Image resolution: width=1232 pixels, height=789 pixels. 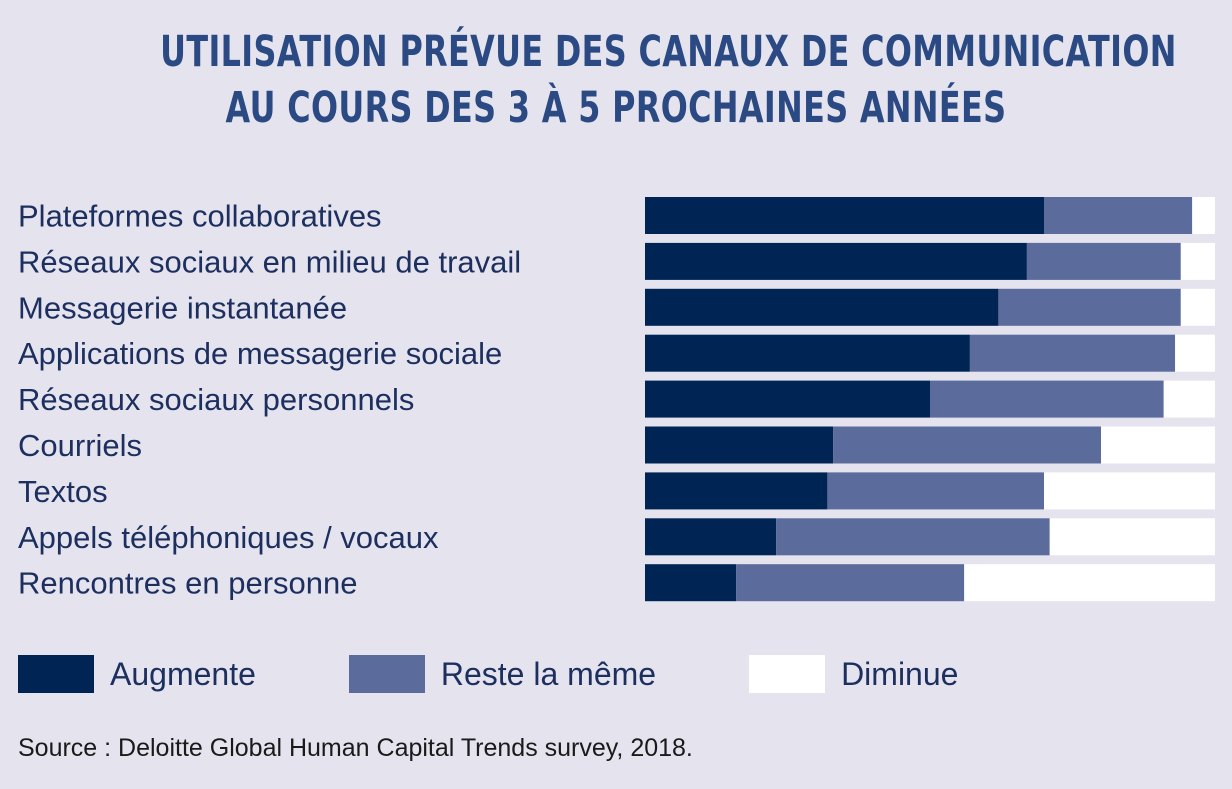 What do you see at coordinates (260, 353) in the screenshot?
I see `category-label: Applications de messagerie sociale` at bounding box center [260, 353].